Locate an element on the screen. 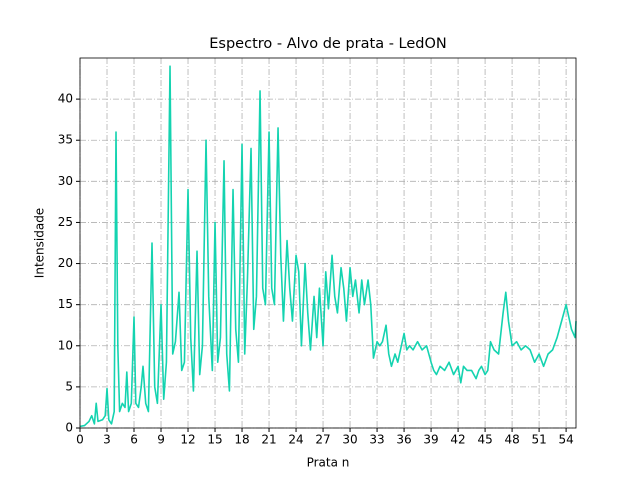  x-tick-label: 54 is located at coordinates (565, 440).